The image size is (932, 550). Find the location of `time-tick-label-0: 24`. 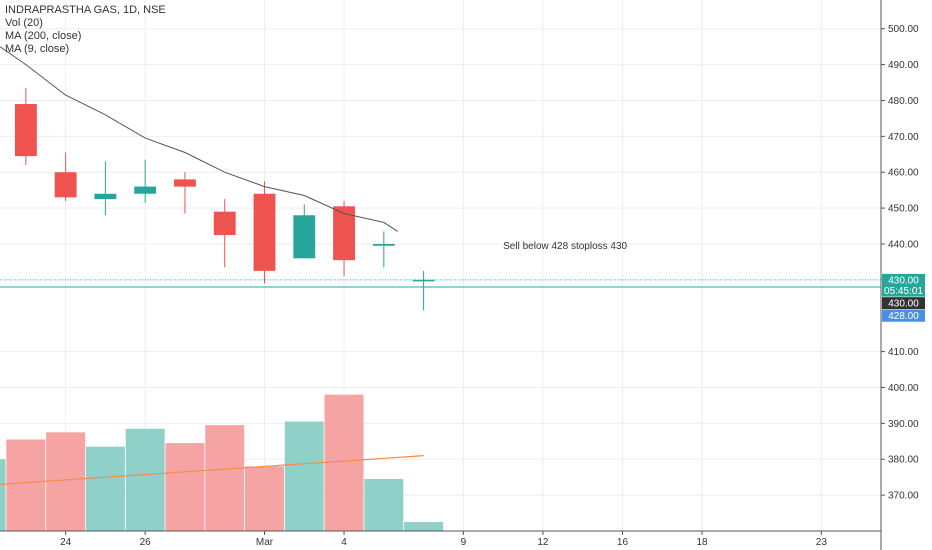

time-tick-label-0: 24 is located at coordinates (66, 542).